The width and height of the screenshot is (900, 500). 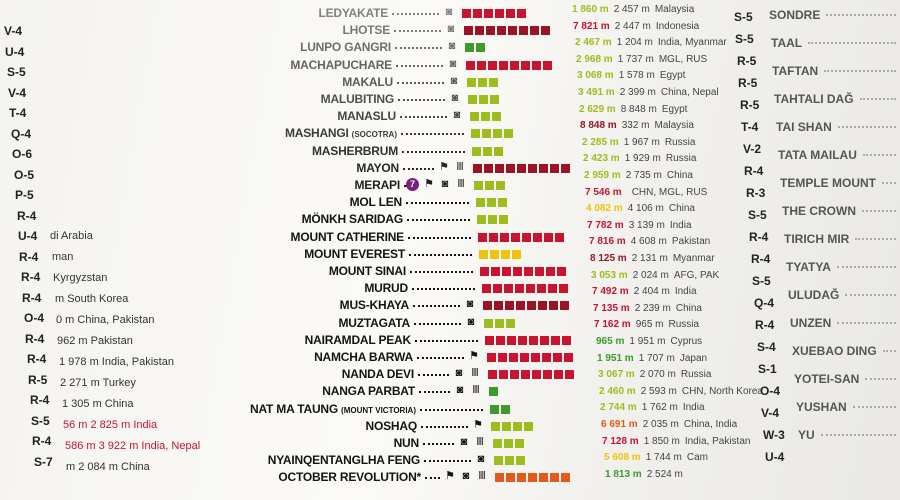 I want to click on country-label: China, Nepal, so click(x=689, y=92).